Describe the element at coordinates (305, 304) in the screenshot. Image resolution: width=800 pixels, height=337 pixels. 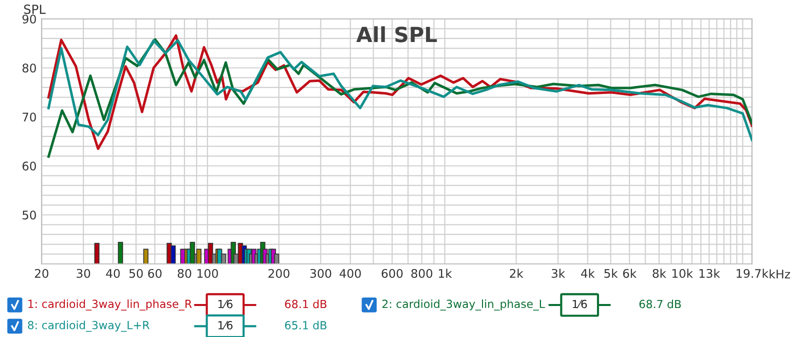
I see `text: 68.1 dB` at that location.